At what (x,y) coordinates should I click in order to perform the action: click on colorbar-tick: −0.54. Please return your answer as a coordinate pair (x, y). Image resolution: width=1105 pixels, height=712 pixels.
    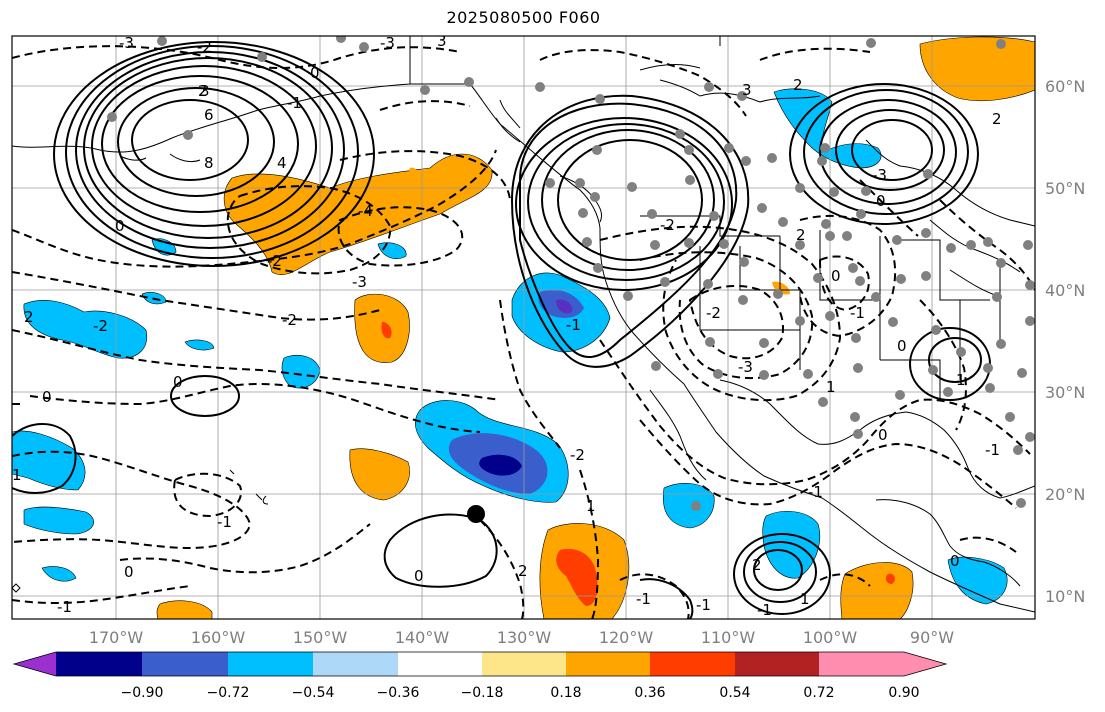
    Looking at the image, I should click on (313, 693).